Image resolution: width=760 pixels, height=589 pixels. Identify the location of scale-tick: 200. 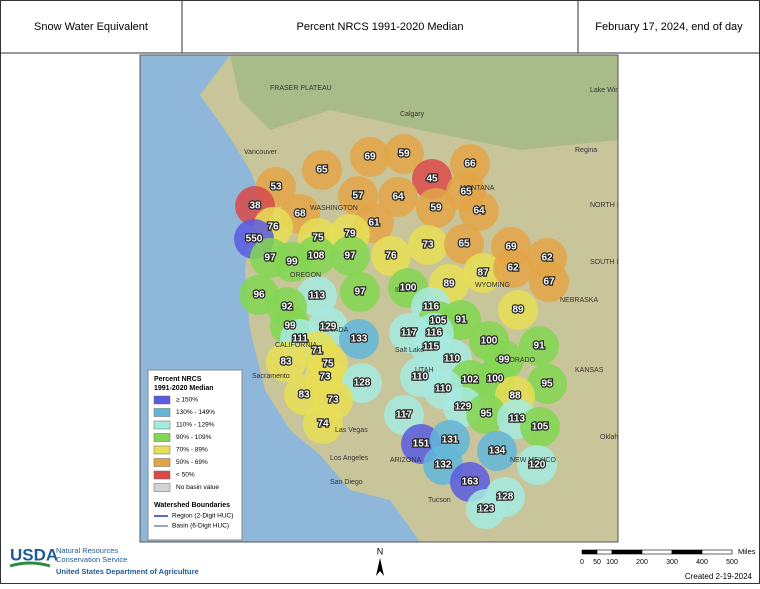
(642, 562).